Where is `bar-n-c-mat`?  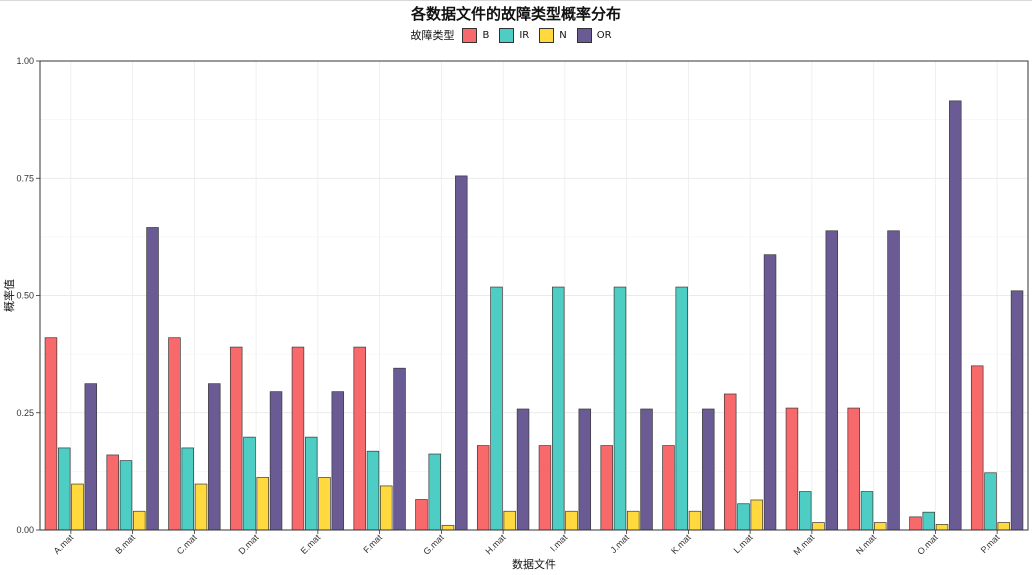
bar-n-c-mat is located at coordinates (201, 507).